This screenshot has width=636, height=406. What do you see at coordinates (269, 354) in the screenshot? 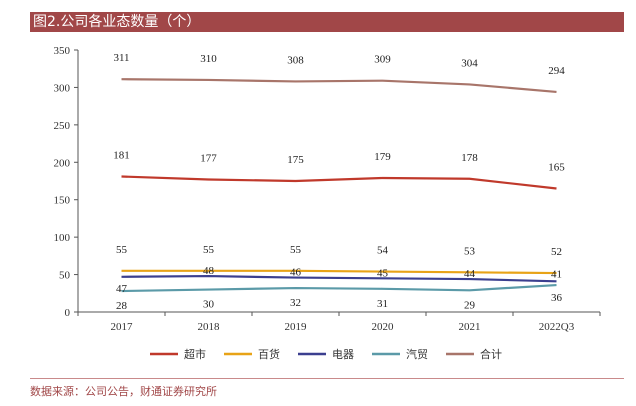
I see `legend-label: 百货` at bounding box center [269, 354].